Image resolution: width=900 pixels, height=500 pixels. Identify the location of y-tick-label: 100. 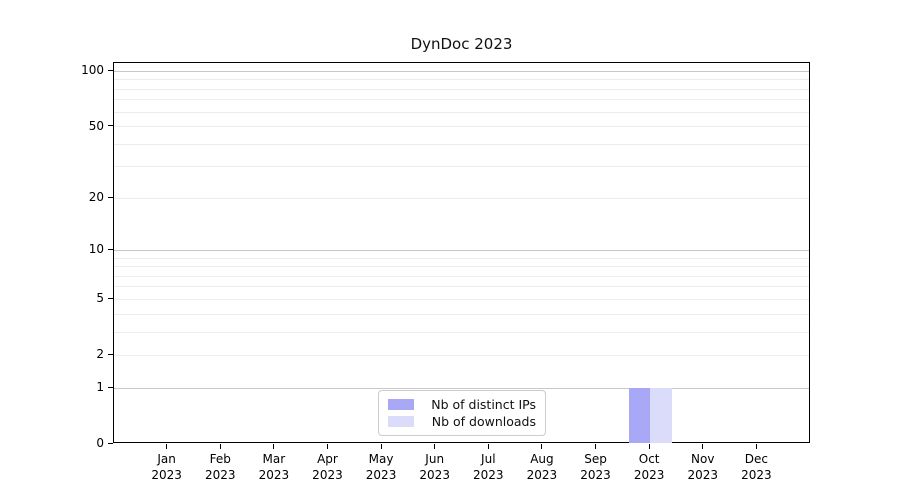
(92, 70).